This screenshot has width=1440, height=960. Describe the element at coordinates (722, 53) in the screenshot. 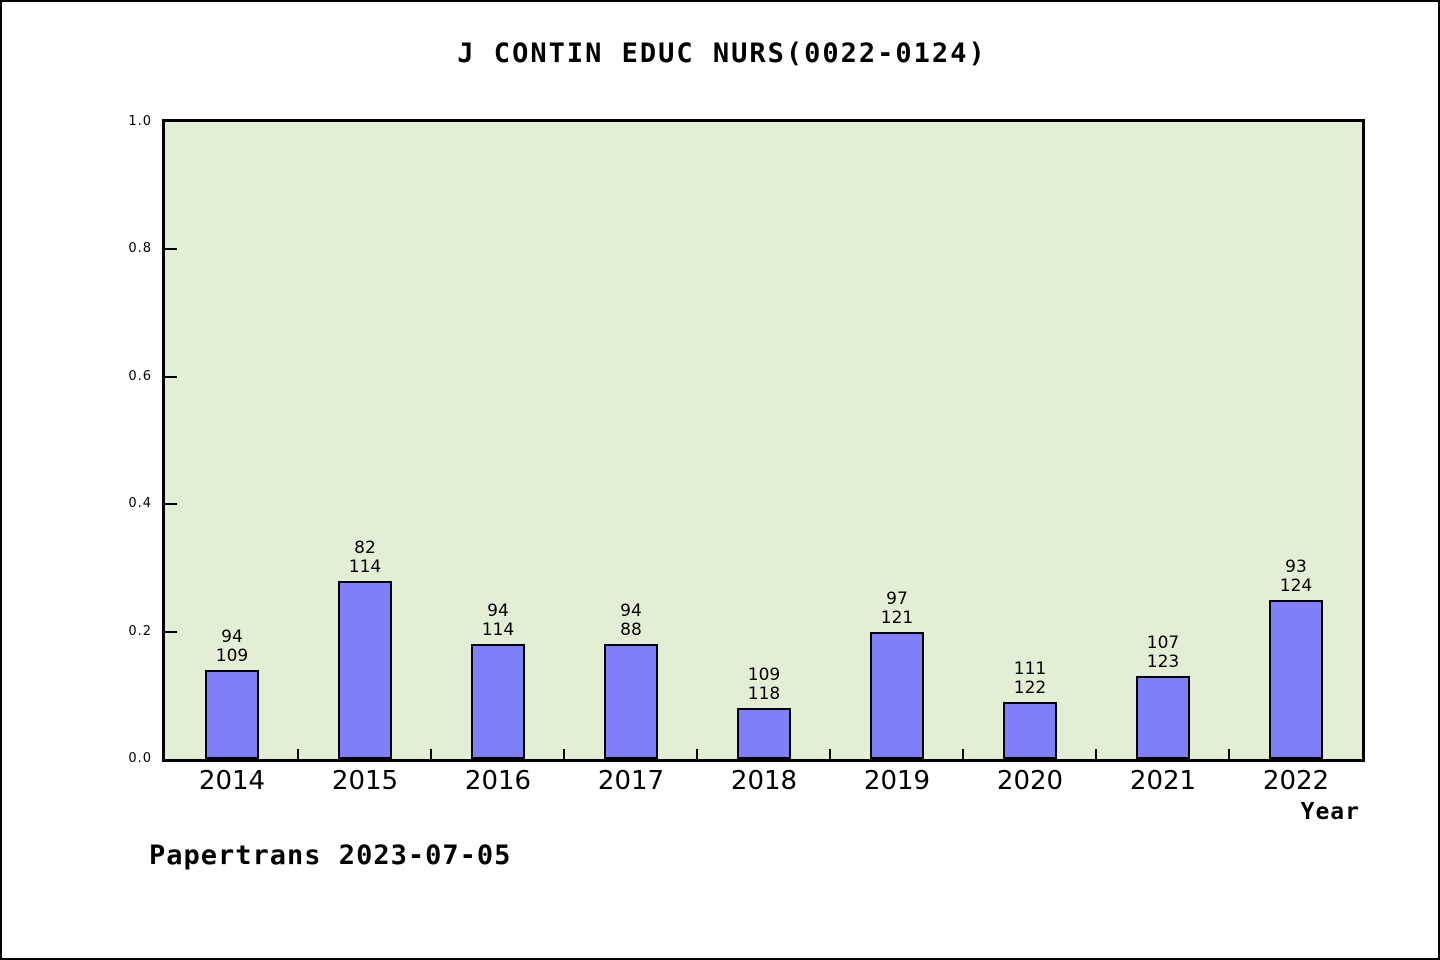

I see `chart-title: J CONTIN EDUC NURS(0022-0124)` at that location.